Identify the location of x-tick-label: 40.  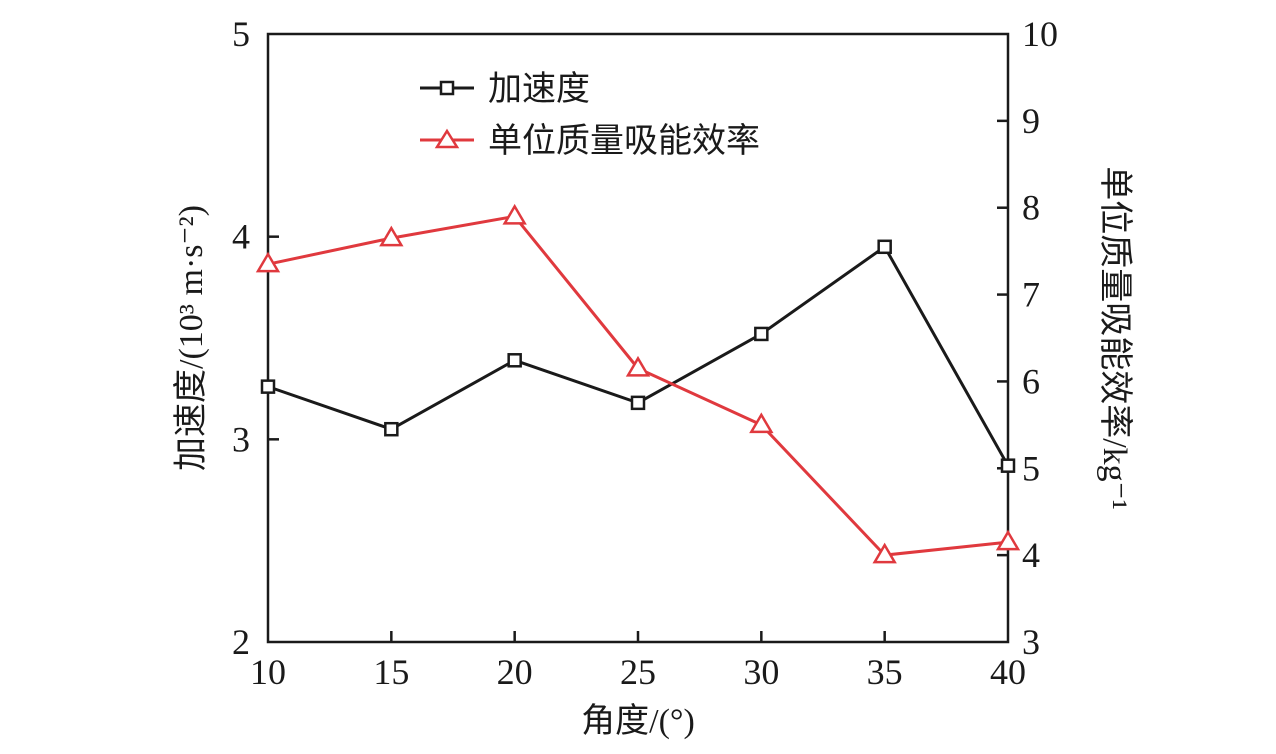
(1008, 672).